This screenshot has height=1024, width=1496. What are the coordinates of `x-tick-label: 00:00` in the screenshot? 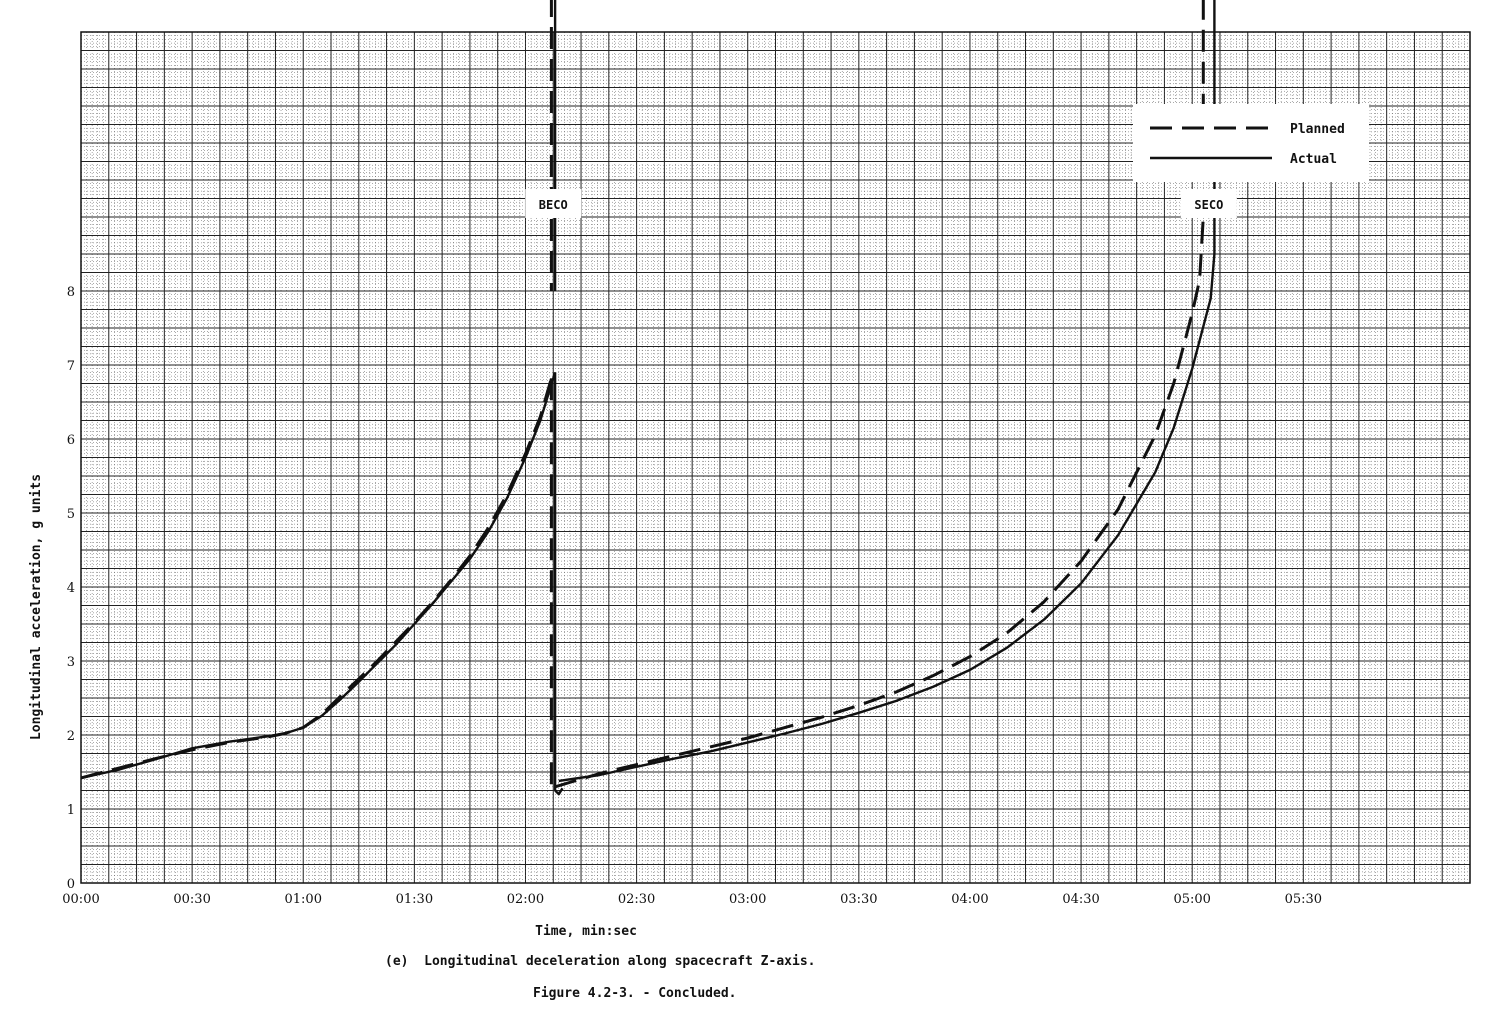 It's located at (80, 899).